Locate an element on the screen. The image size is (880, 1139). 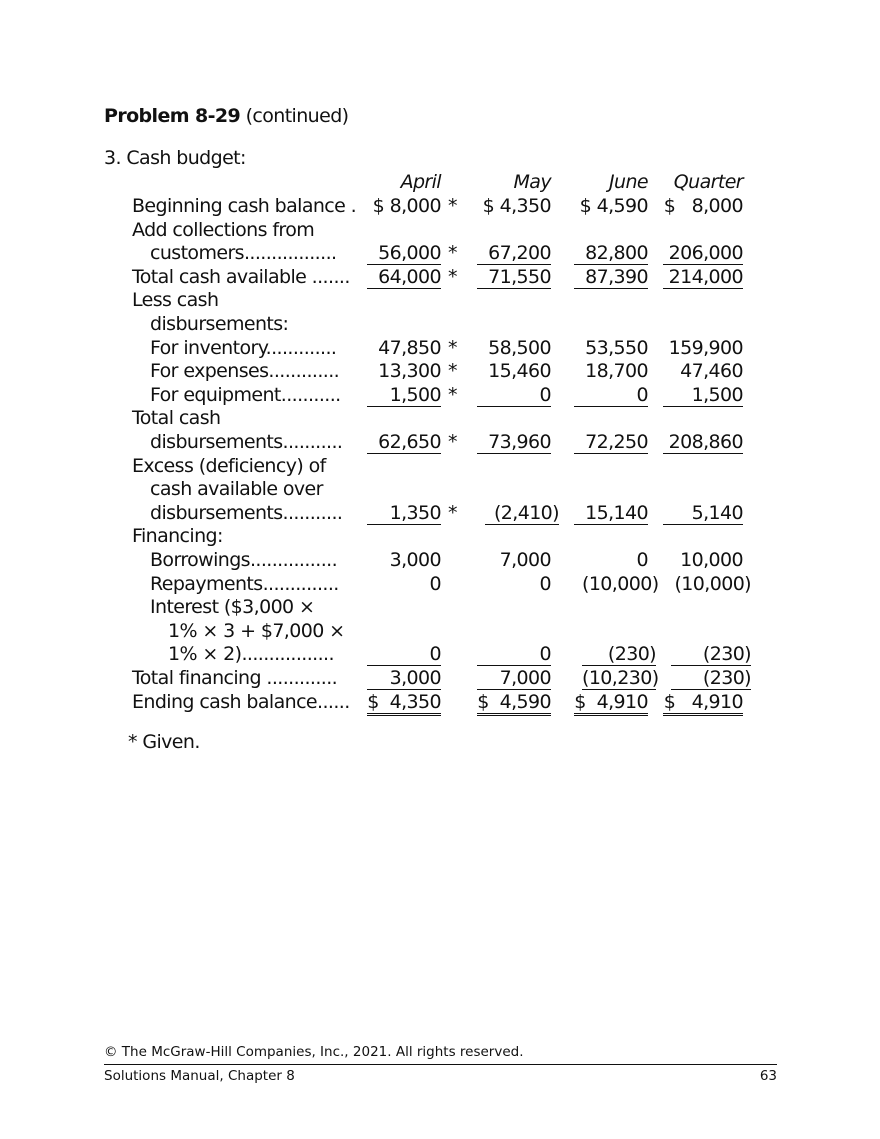
cell-may: 58,500 is located at coordinates (519, 347).